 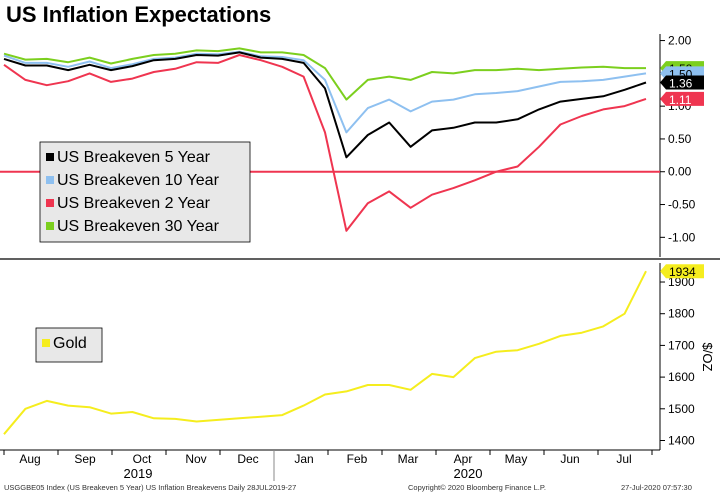 I want to click on last-value-tag-label: 1.11, so click(x=680, y=100).